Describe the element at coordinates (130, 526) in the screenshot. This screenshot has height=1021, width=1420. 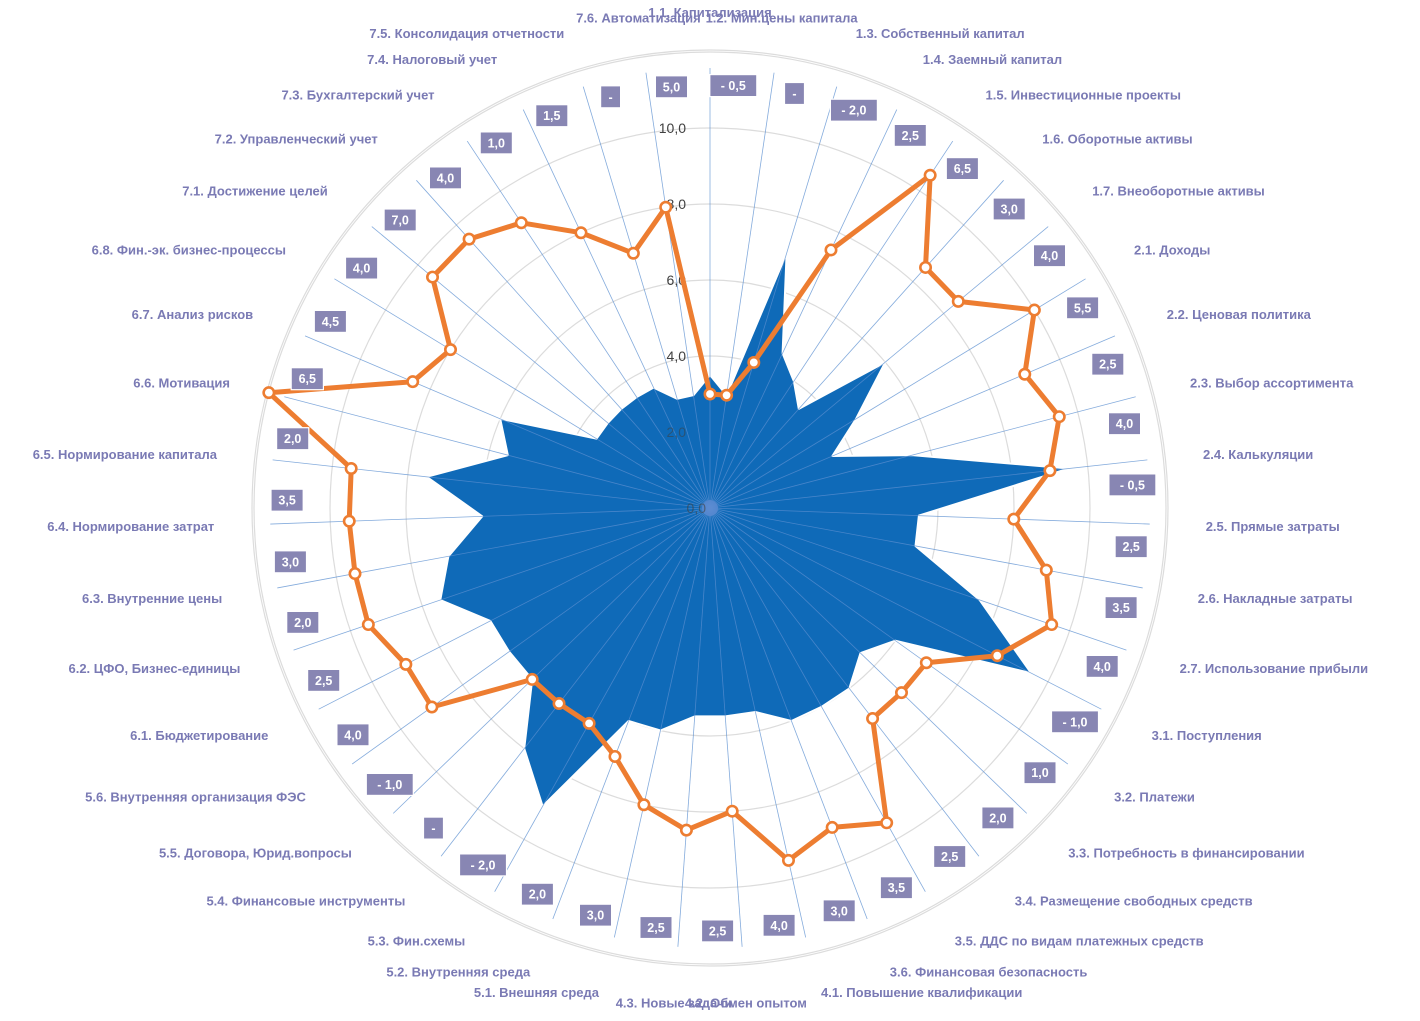
I see `category-label: 6.4. Нормирование затрат` at that location.